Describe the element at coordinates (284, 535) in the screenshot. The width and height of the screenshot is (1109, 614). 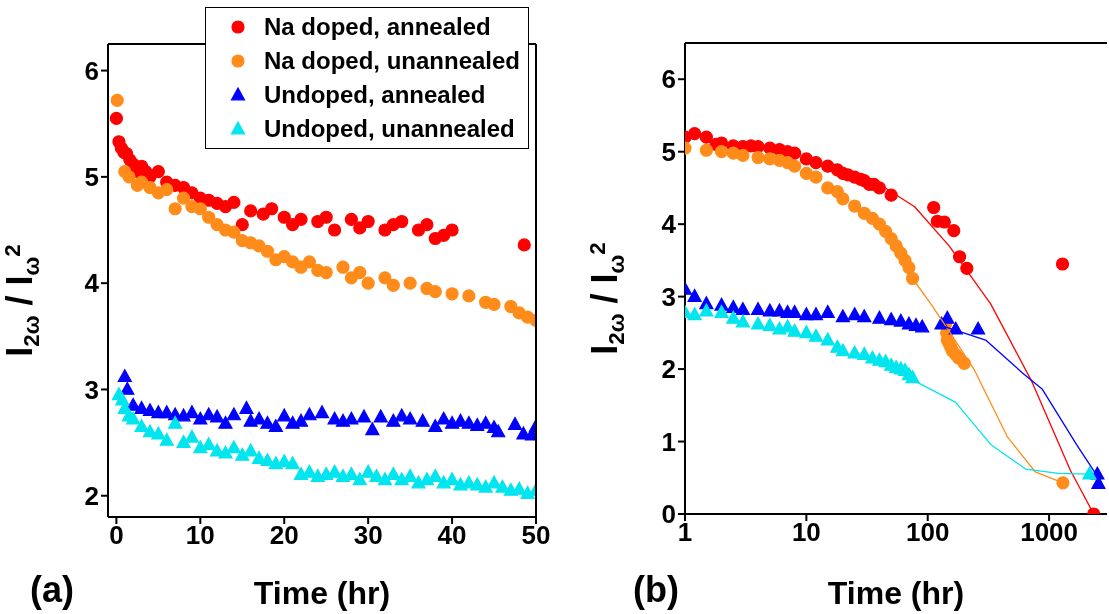
I see `x-tick-label: 20` at that location.